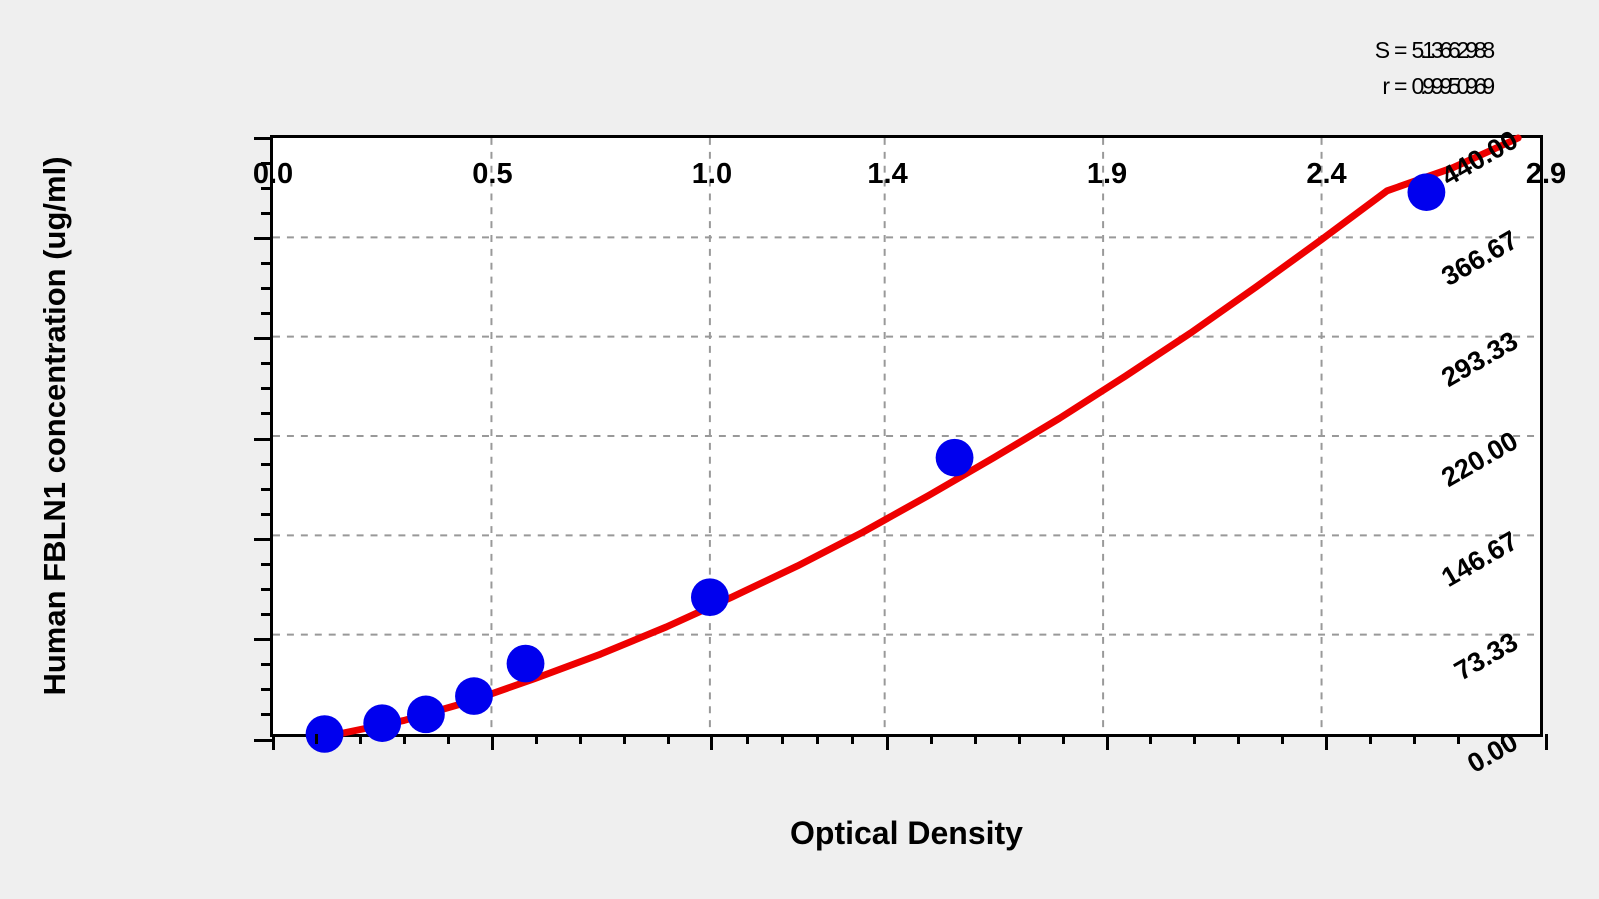 The height and width of the screenshot is (899, 1599). I want to click on stat-value-s: 5.13662988, so click(1453, 50).